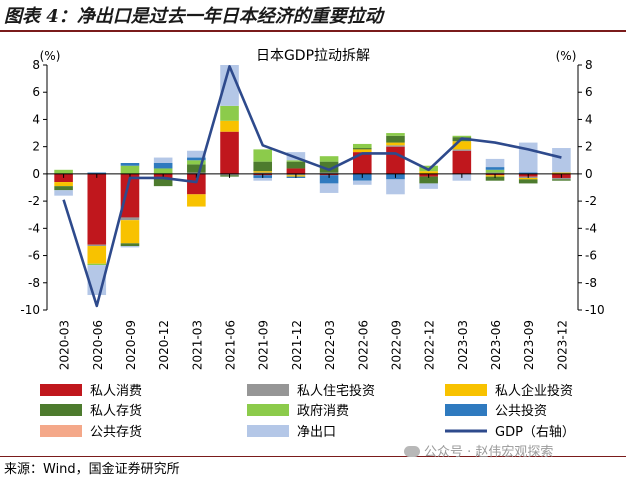 The image size is (626, 478). Describe the element at coordinates (36, 174) in the screenshot. I see `y-tick-label: 0` at that location.